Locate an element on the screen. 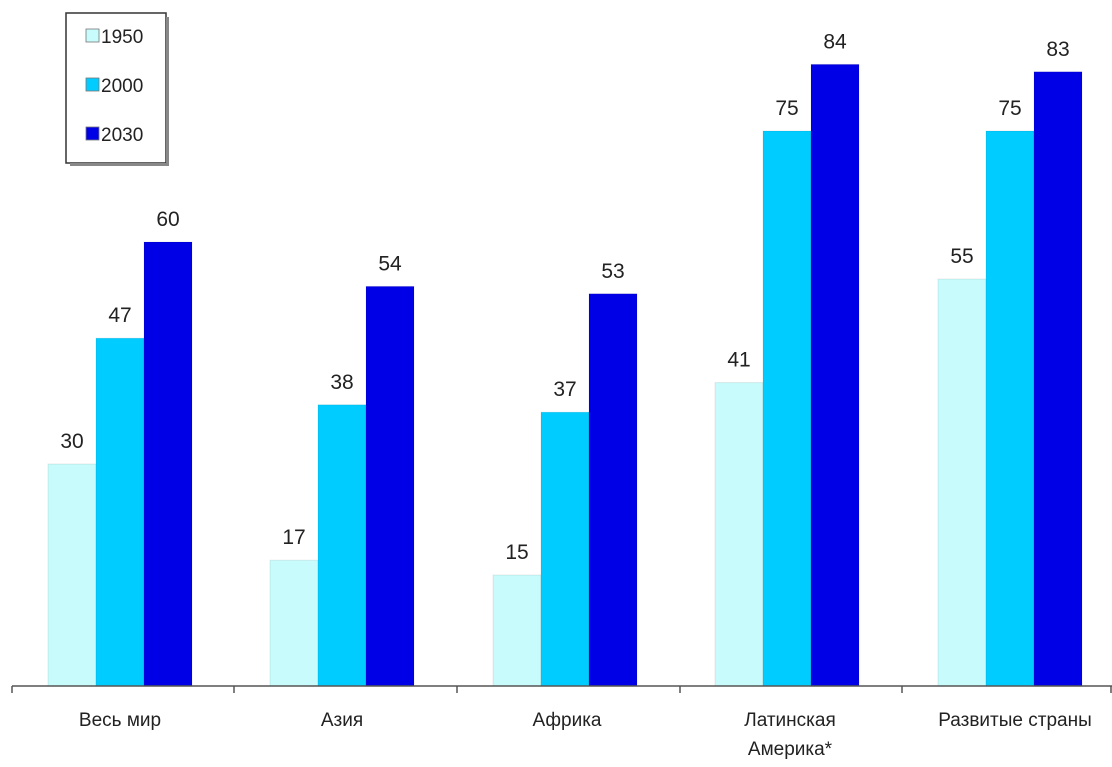  category-label-4: Развитые страны is located at coordinates (1015, 720).